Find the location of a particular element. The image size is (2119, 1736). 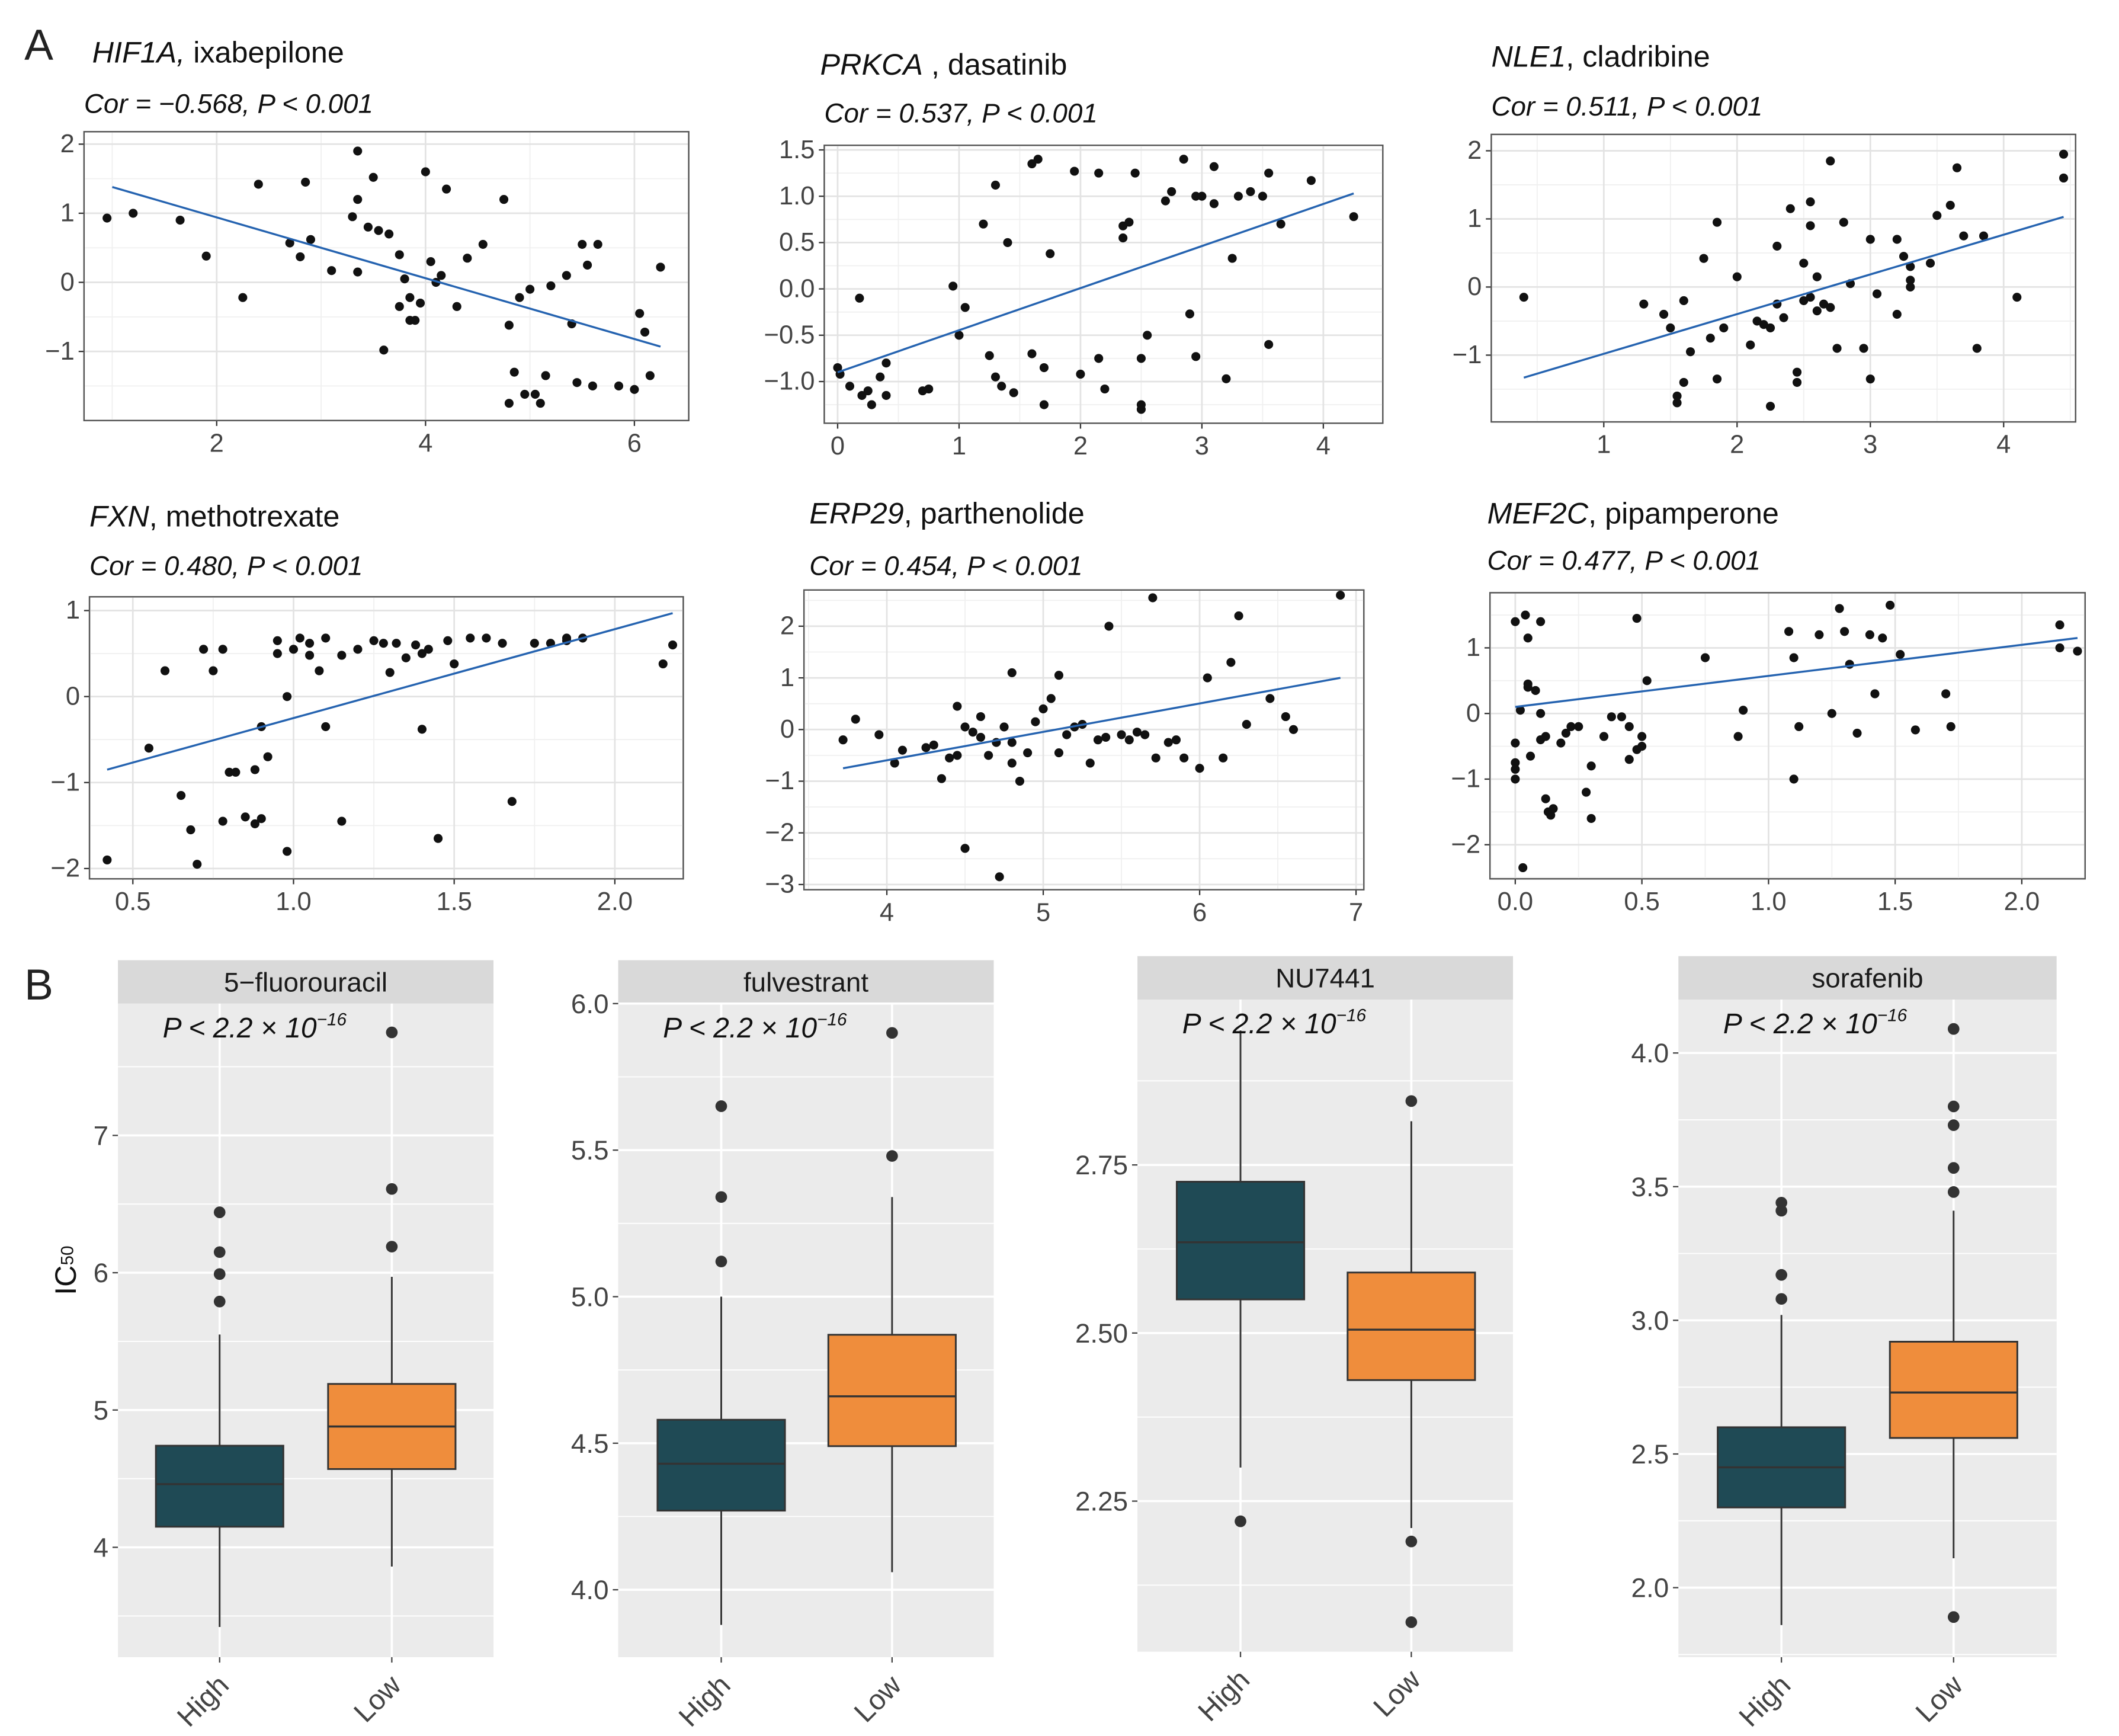

panel-title: HIF1A, ixabepilone is located at coordinates (218, 52).